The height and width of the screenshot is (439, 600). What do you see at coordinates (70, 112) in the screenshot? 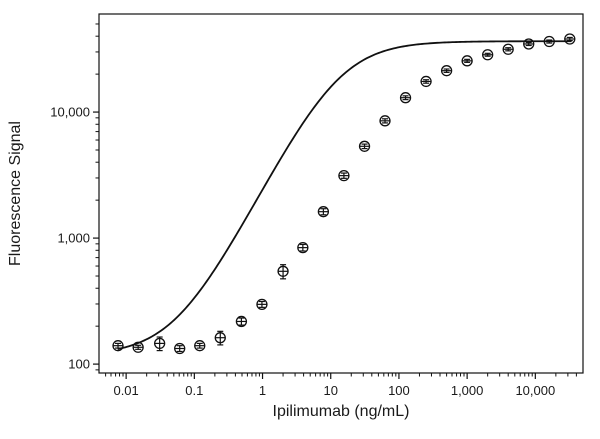
I see `y-tick-label: 10,000` at bounding box center [70, 112].